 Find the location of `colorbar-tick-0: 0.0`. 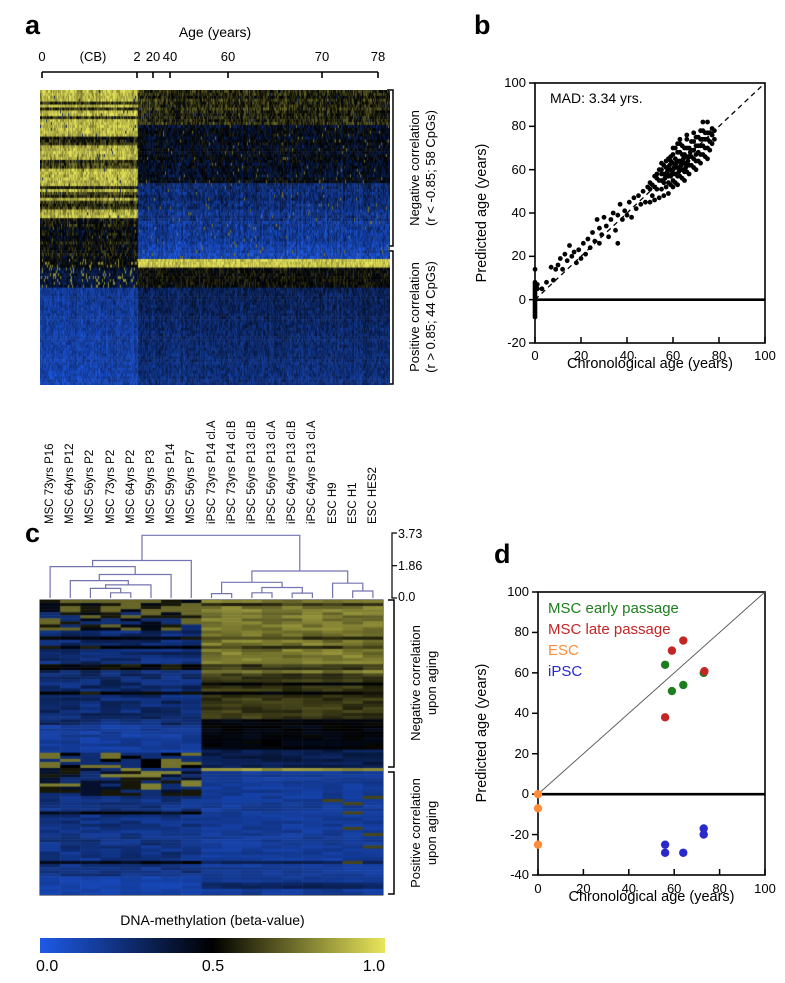

colorbar-tick-0: 0.0 is located at coordinates (47, 966).